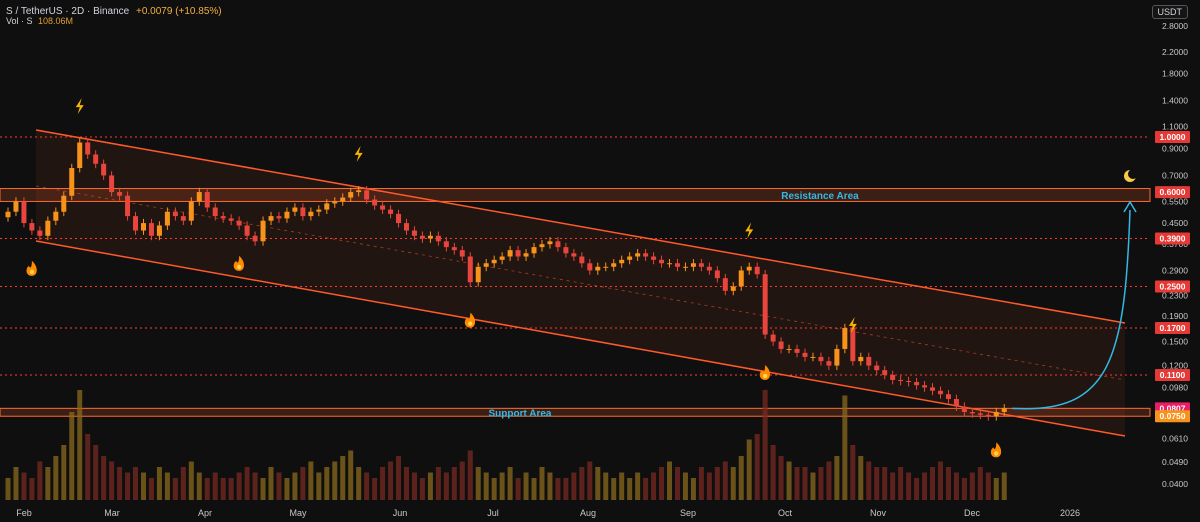  I want to click on currency-button: USDT, so click(1169, 12).